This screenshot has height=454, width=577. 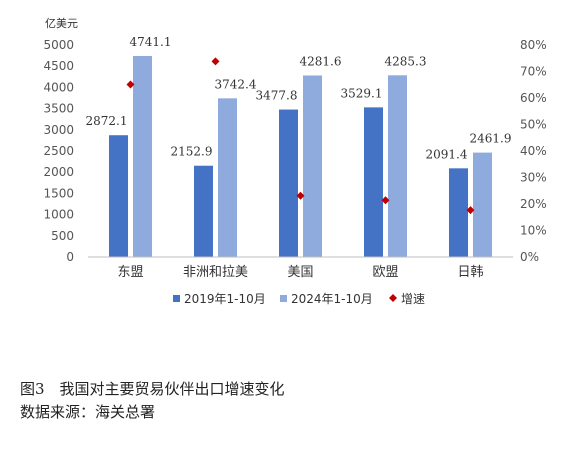 I want to click on y-tick-label: 3000, so click(x=58, y=130).